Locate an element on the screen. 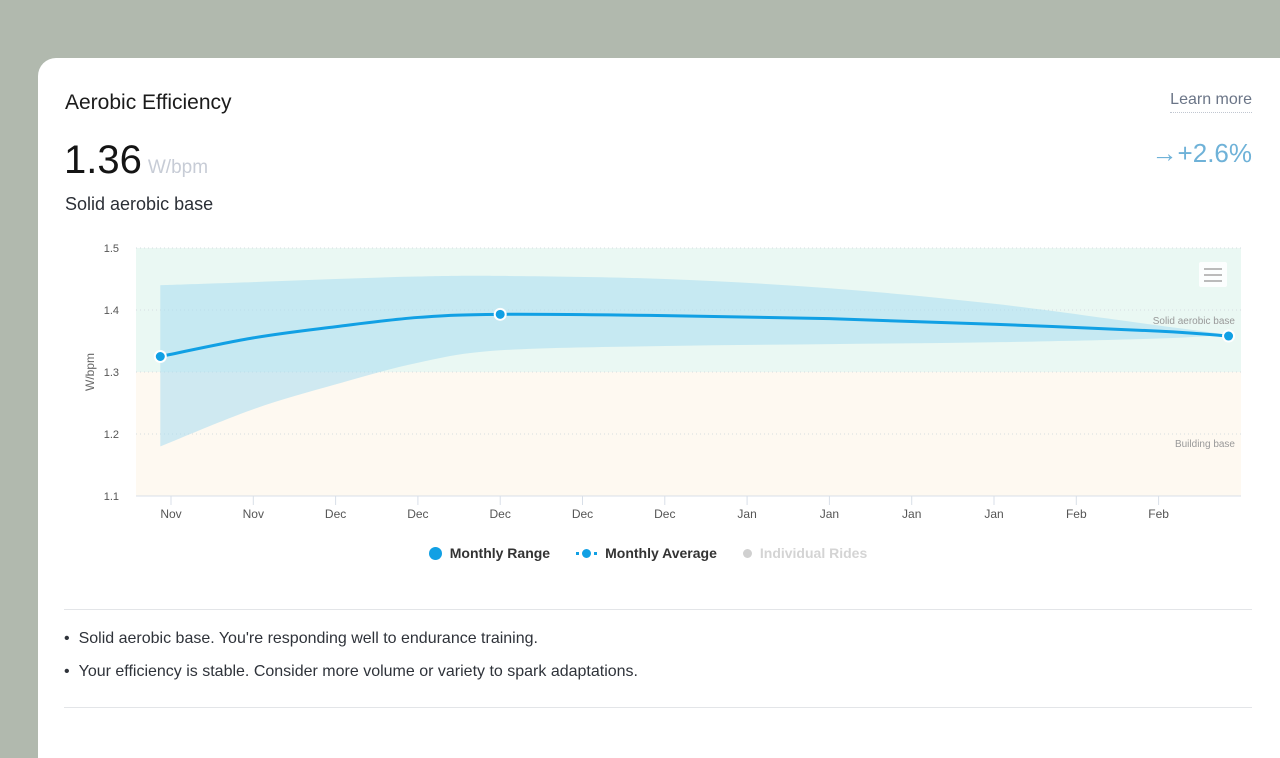  y-tick-label: 1.1 is located at coordinates (111, 497).